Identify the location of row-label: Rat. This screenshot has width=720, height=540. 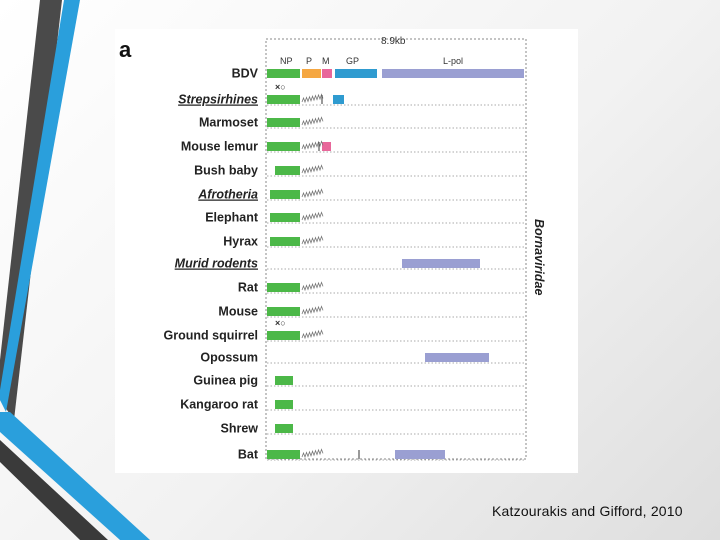
(248, 288).